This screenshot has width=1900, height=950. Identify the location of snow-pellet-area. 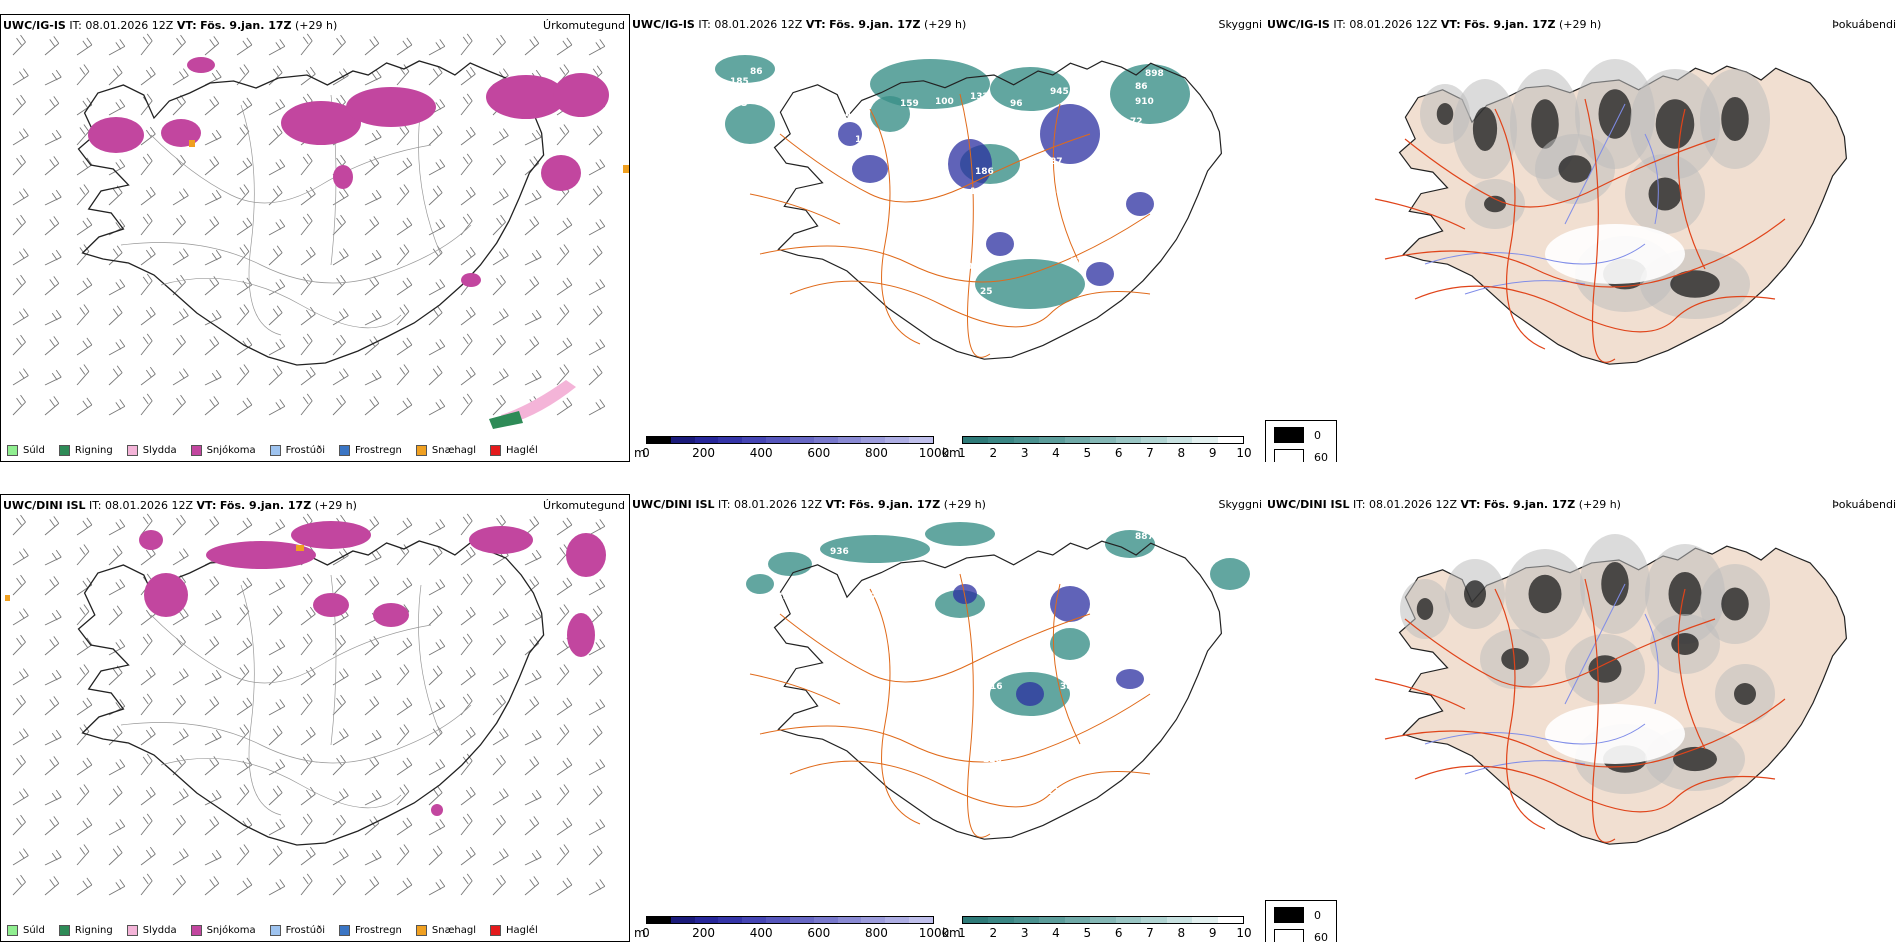
(300, 548).